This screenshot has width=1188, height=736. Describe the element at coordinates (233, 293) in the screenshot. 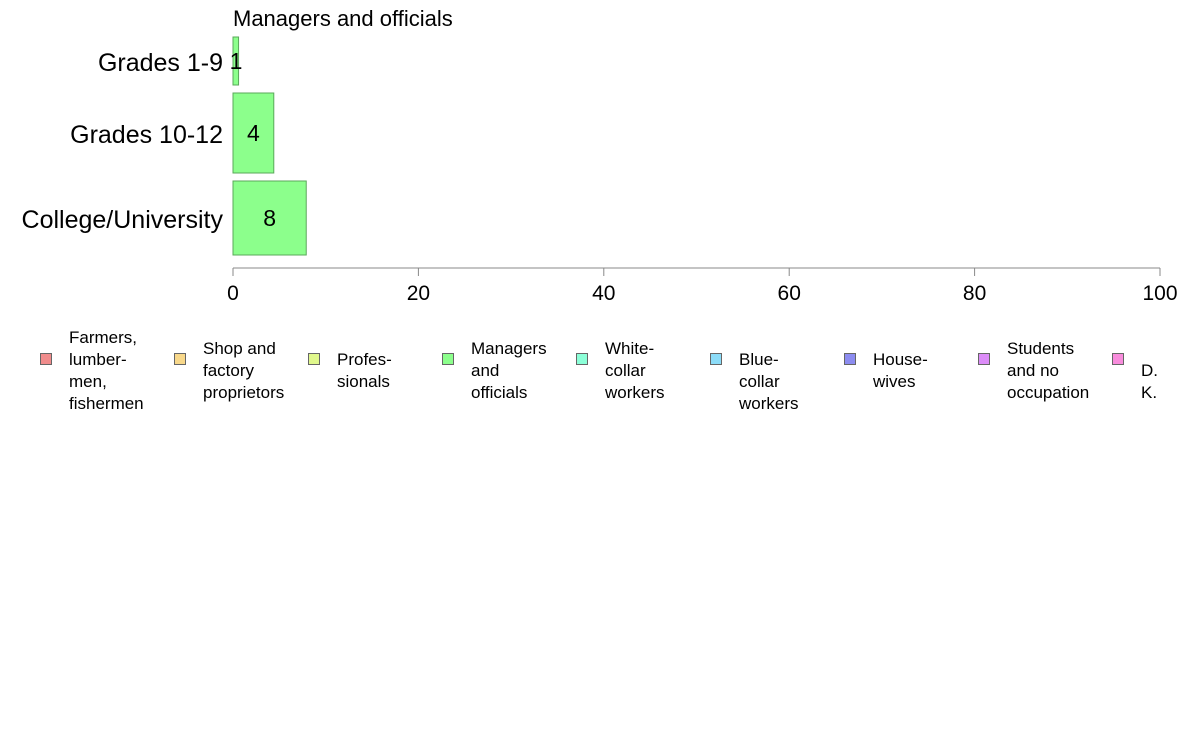

I see `x-tick-label: 0` at that location.